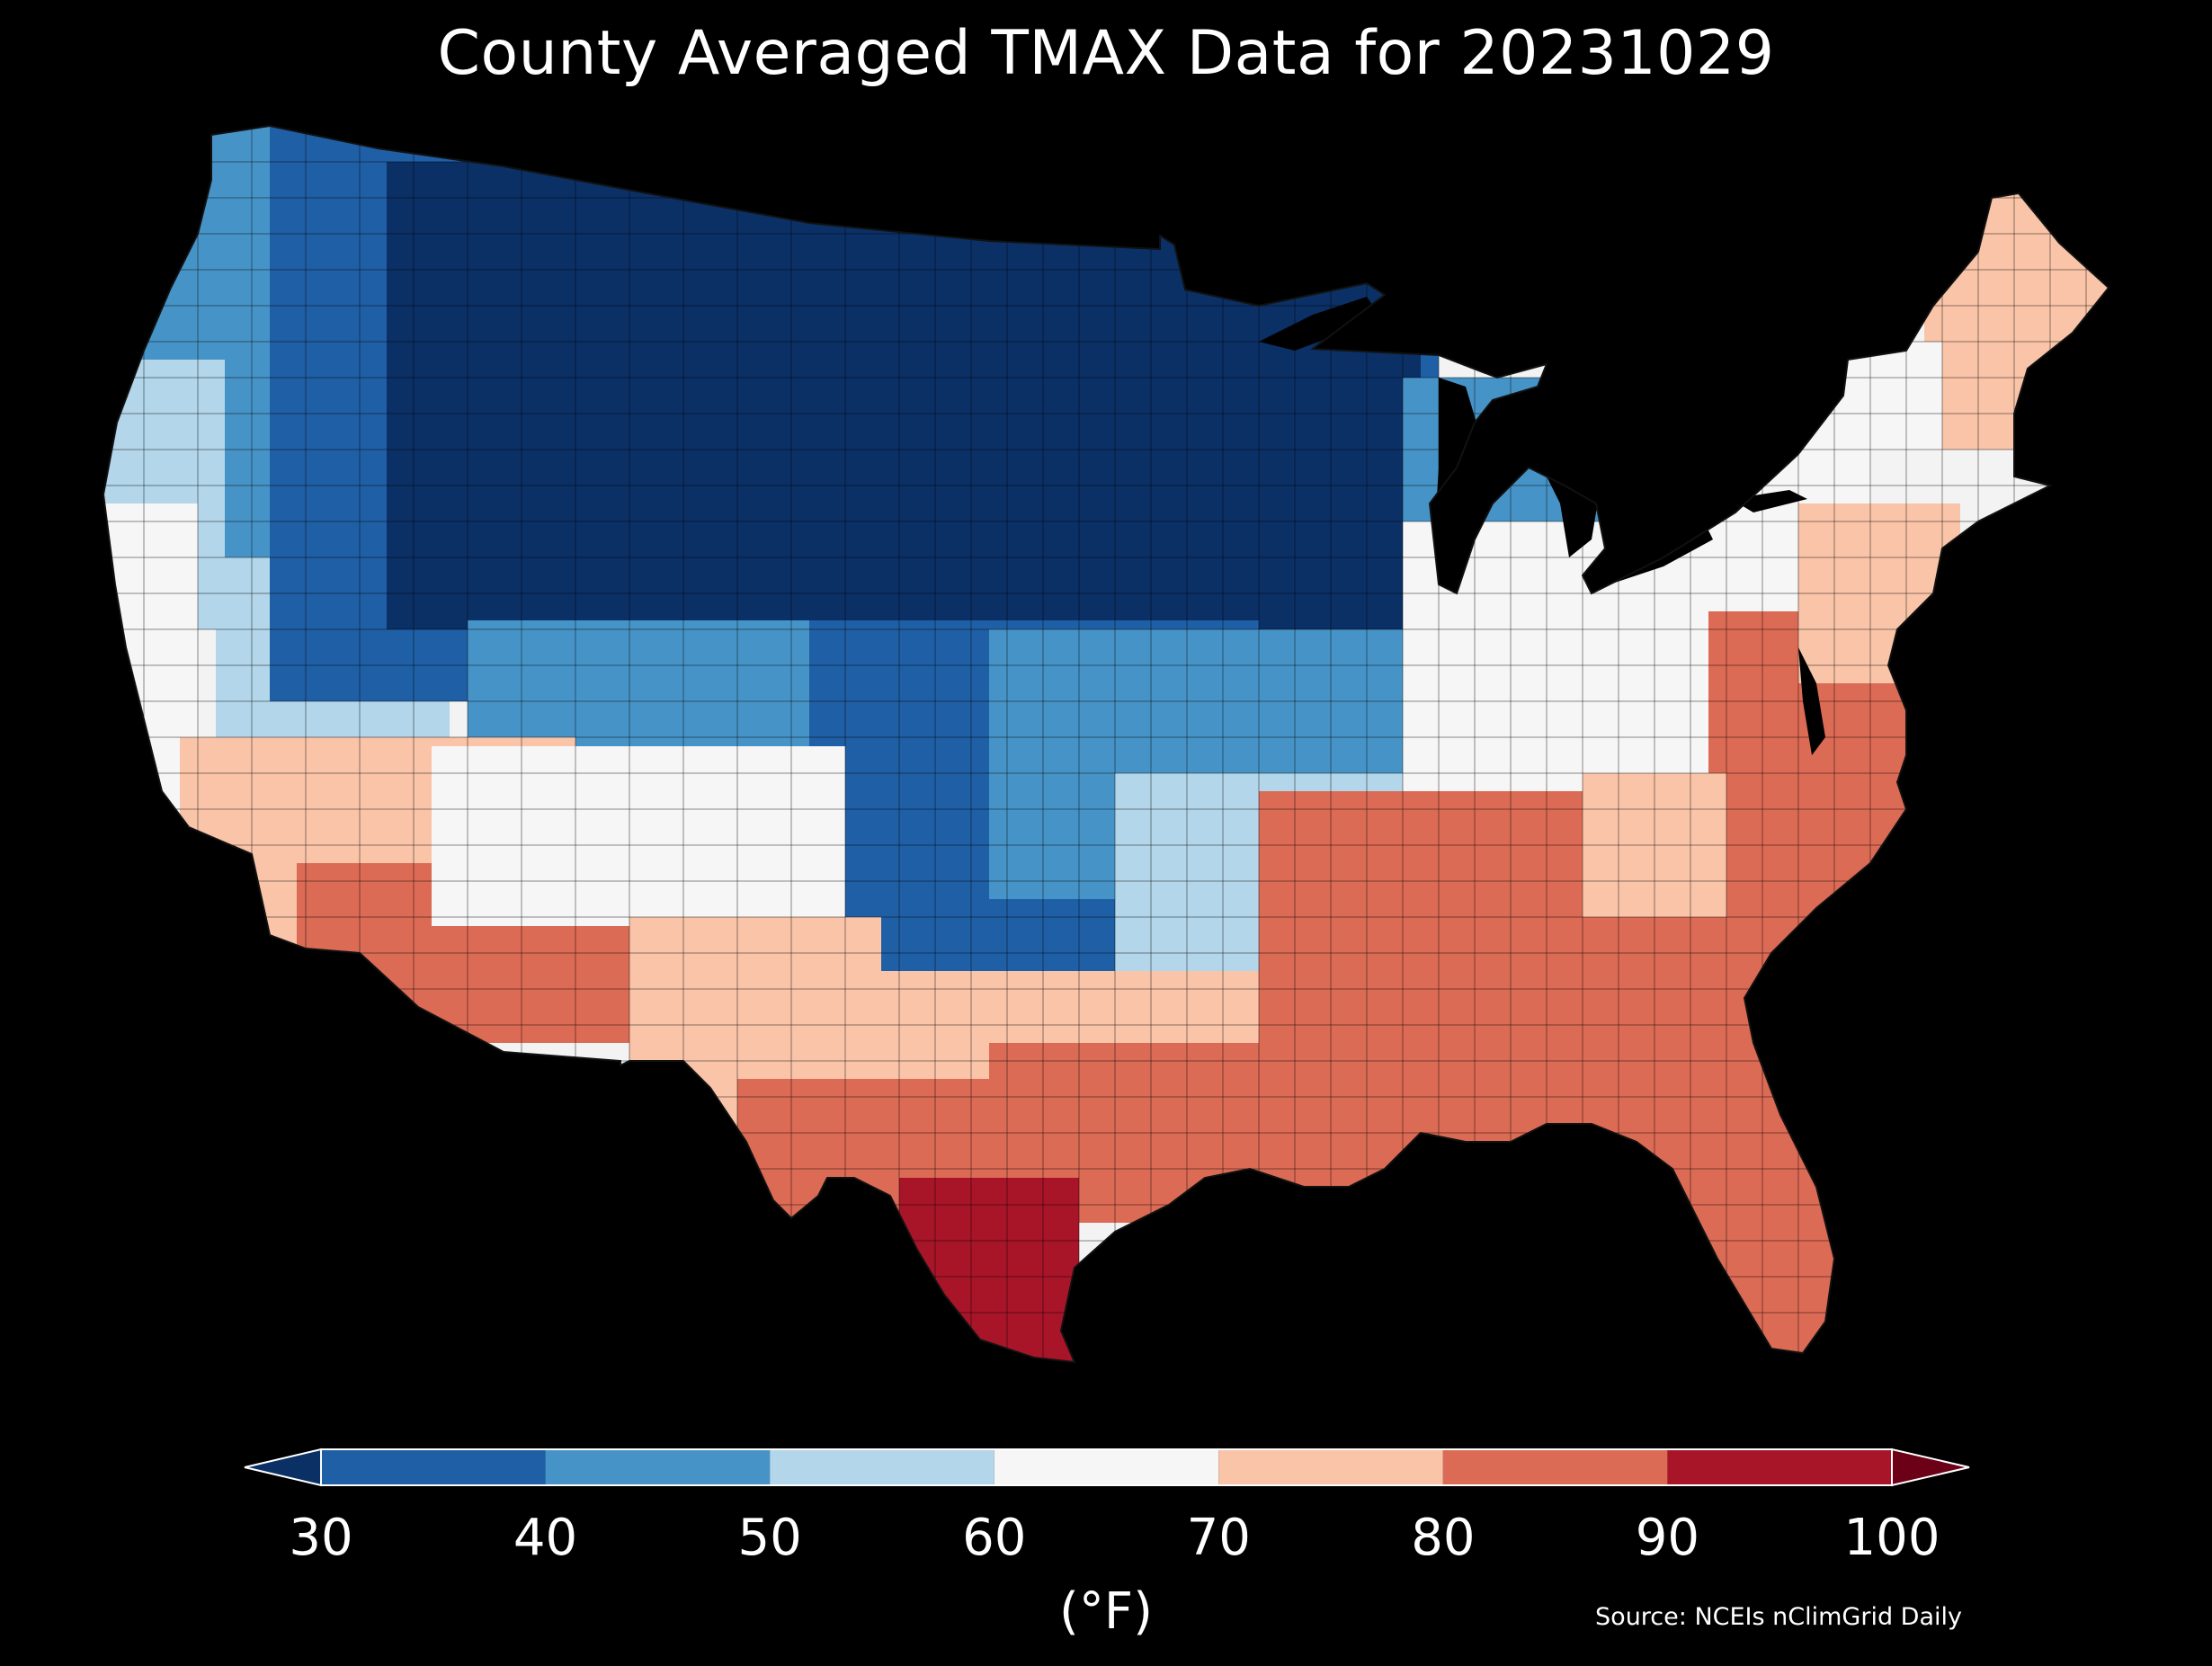  What do you see at coordinates (1648, 559) in the screenshot?
I see `lake-erie` at bounding box center [1648, 559].